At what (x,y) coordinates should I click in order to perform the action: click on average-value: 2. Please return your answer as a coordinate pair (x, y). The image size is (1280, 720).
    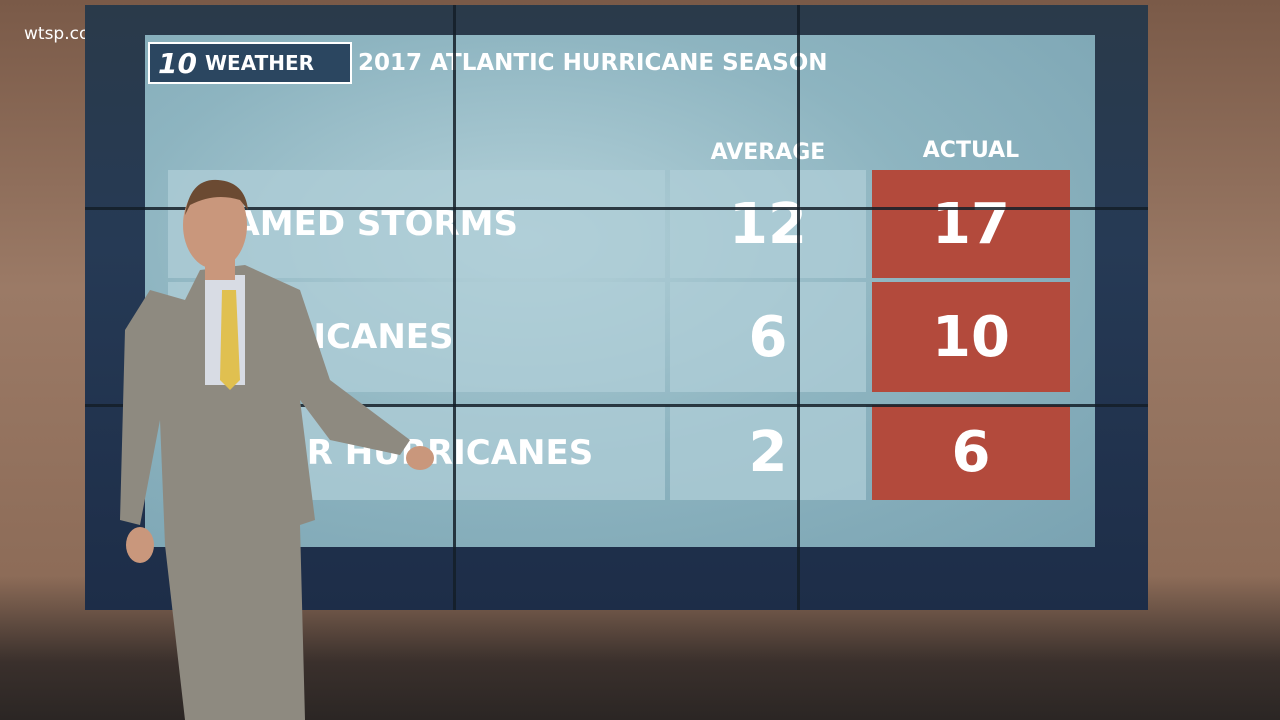
    Looking at the image, I should click on (768, 452).